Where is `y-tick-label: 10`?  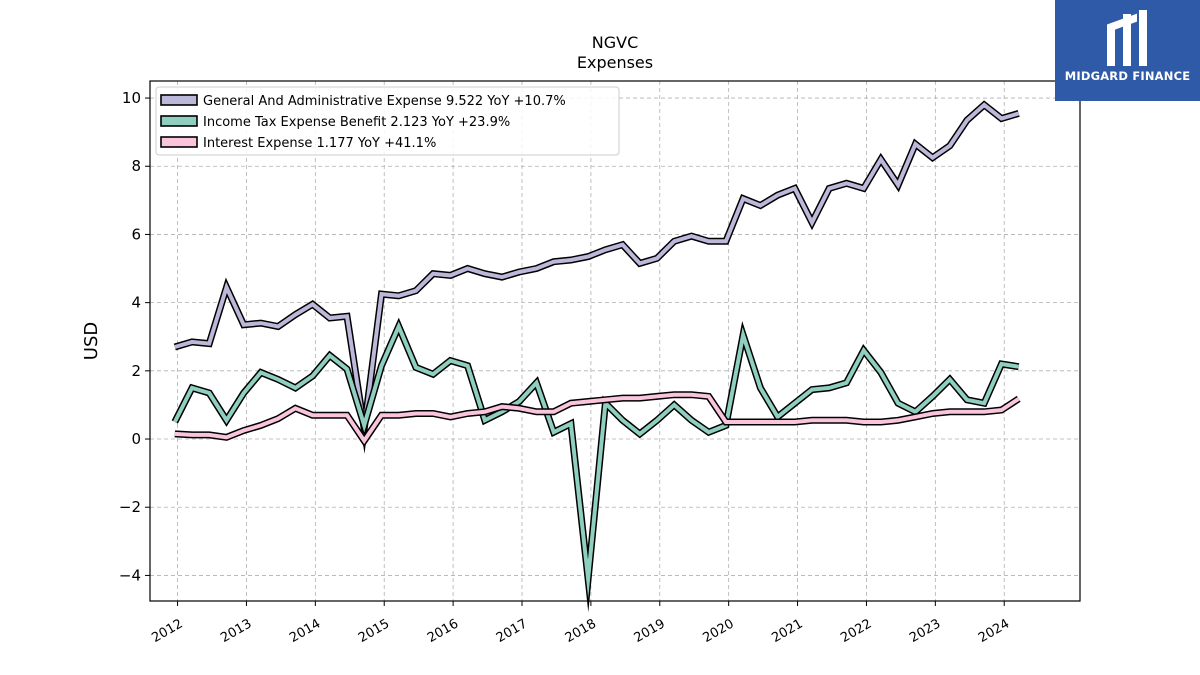 y-tick-label: 10 is located at coordinates (131, 98).